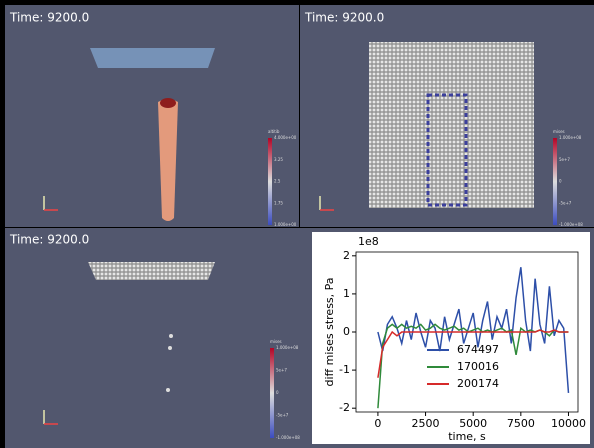 The image size is (594, 448). What do you see at coordinates (478, 383) in the screenshot?
I see `legend-label: 200174` at bounding box center [478, 383].